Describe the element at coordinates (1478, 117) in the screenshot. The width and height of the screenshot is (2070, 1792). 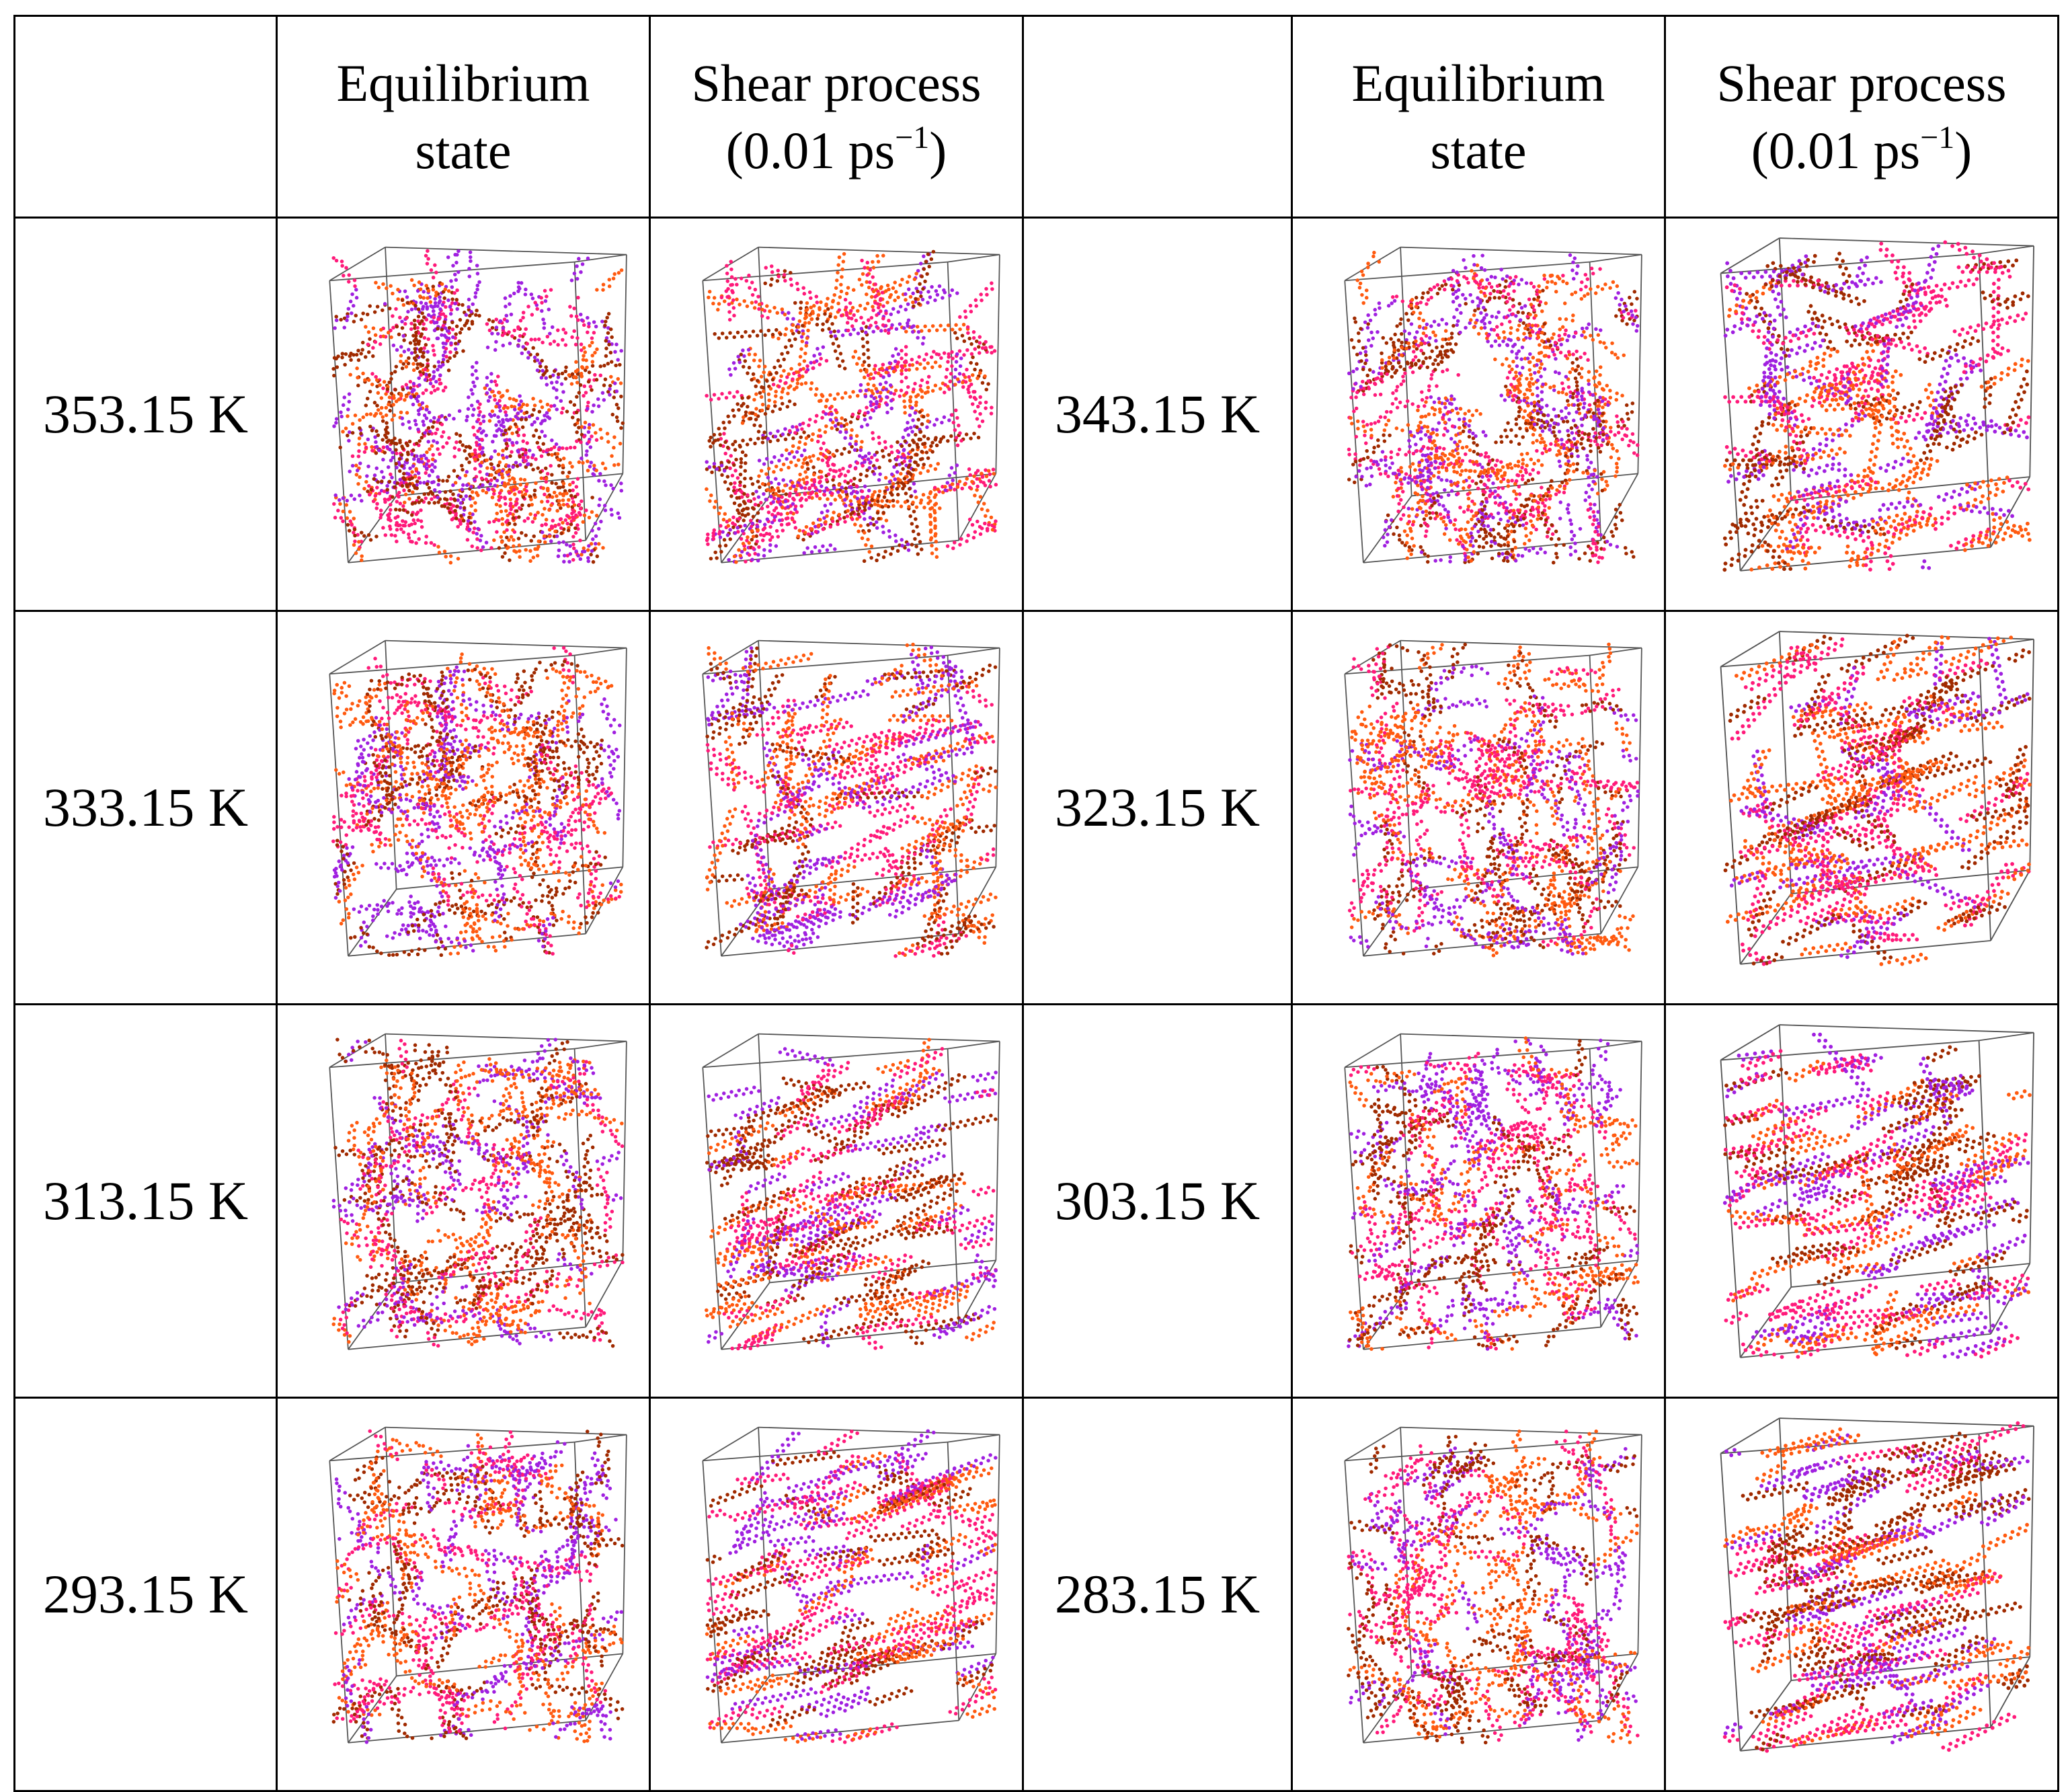
I see `header-equilibrium-right: Equilibrium state` at that location.